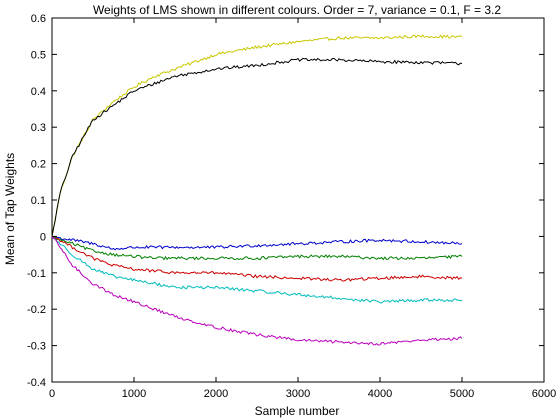 The height and width of the screenshot is (420, 560). Describe the element at coordinates (38, 201) in the screenshot. I see `y-tick-label: 0.1` at that location.